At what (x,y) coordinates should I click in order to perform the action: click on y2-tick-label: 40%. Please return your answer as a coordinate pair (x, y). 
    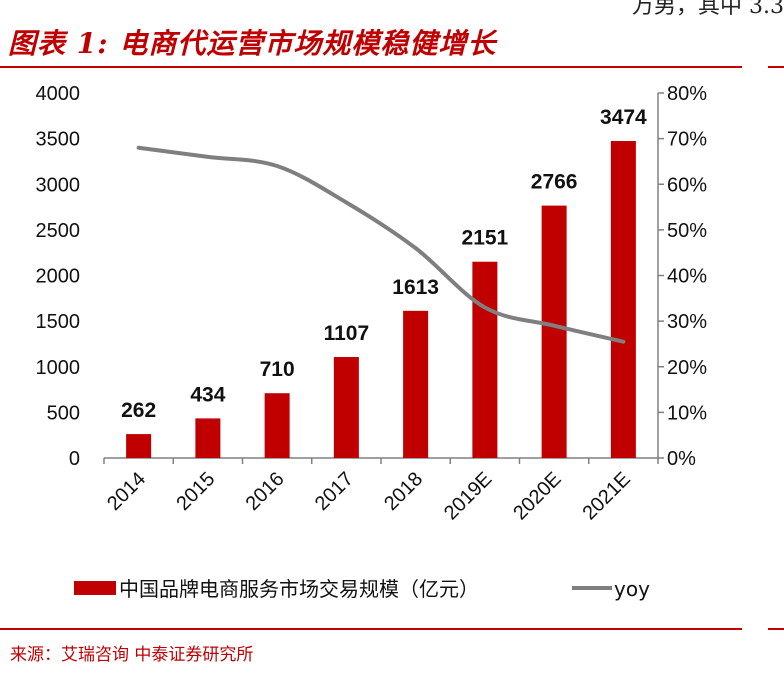
    Looking at the image, I should click on (687, 277).